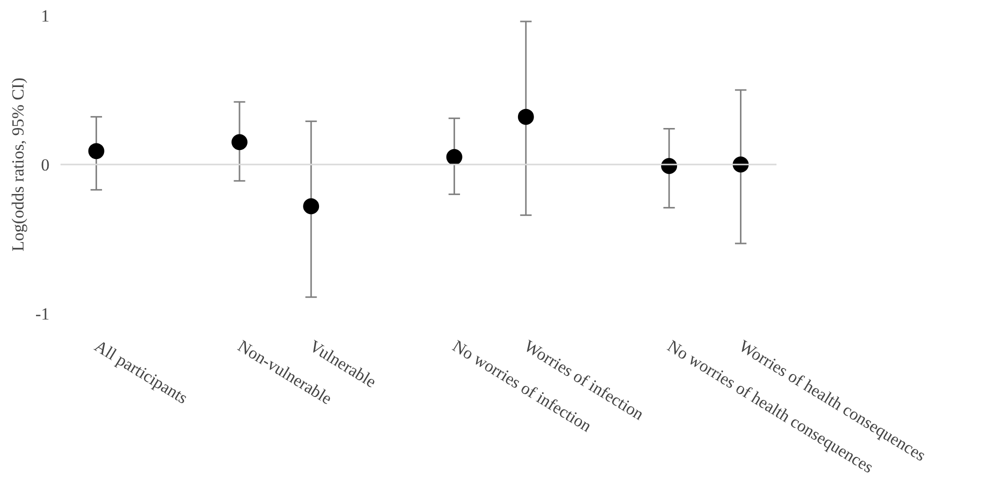 Image resolution: width=991 pixels, height=488 pixels. Describe the element at coordinates (45, 16) in the screenshot. I see `y-tick-label: 1` at that location.